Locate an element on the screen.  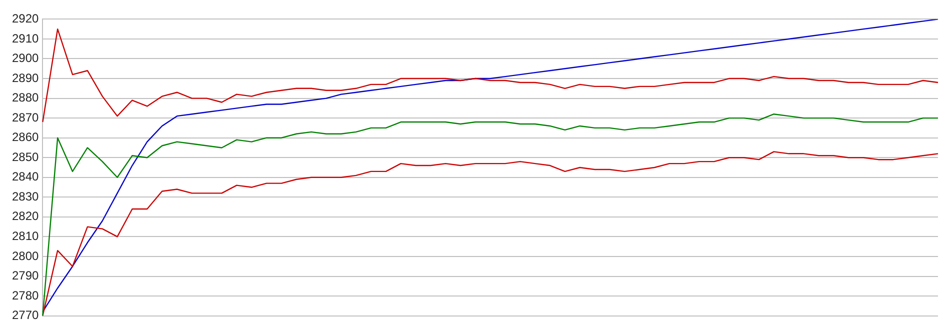
y-tick-label: 2910 is located at coordinates (26, 38).